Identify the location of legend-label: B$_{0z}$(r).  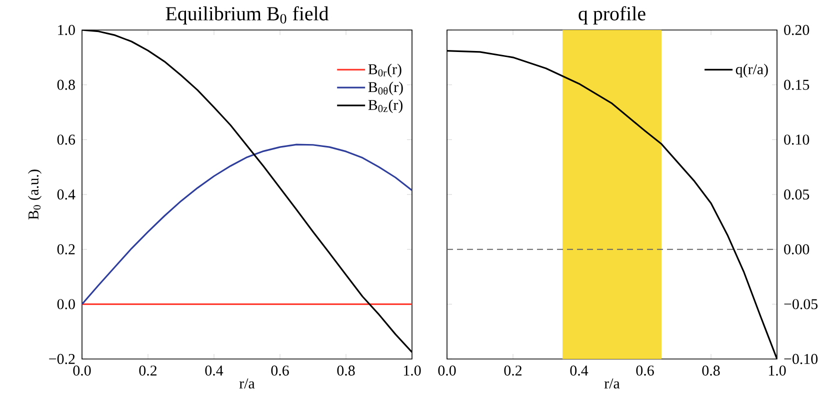
(385, 106).